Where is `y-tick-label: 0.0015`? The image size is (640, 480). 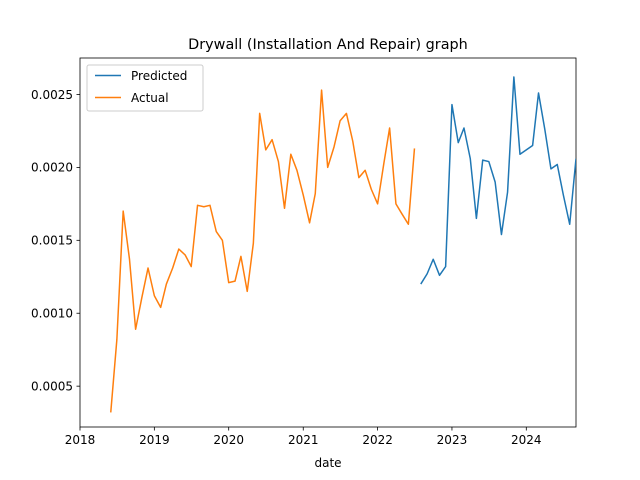
y-tick-label: 0.0015 is located at coordinates (52, 241).